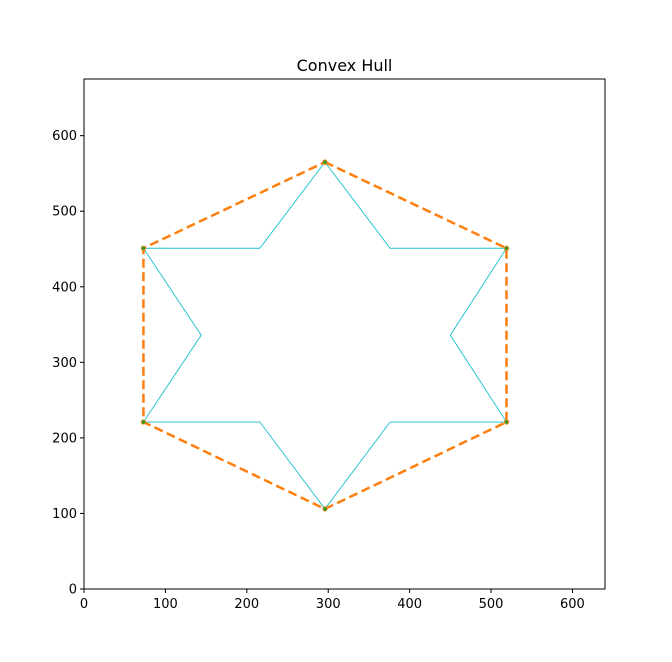 Image resolution: width=672 pixels, height=662 pixels. What do you see at coordinates (64, 514) in the screenshot?
I see `y-tick-label: 100` at bounding box center [64, 514].